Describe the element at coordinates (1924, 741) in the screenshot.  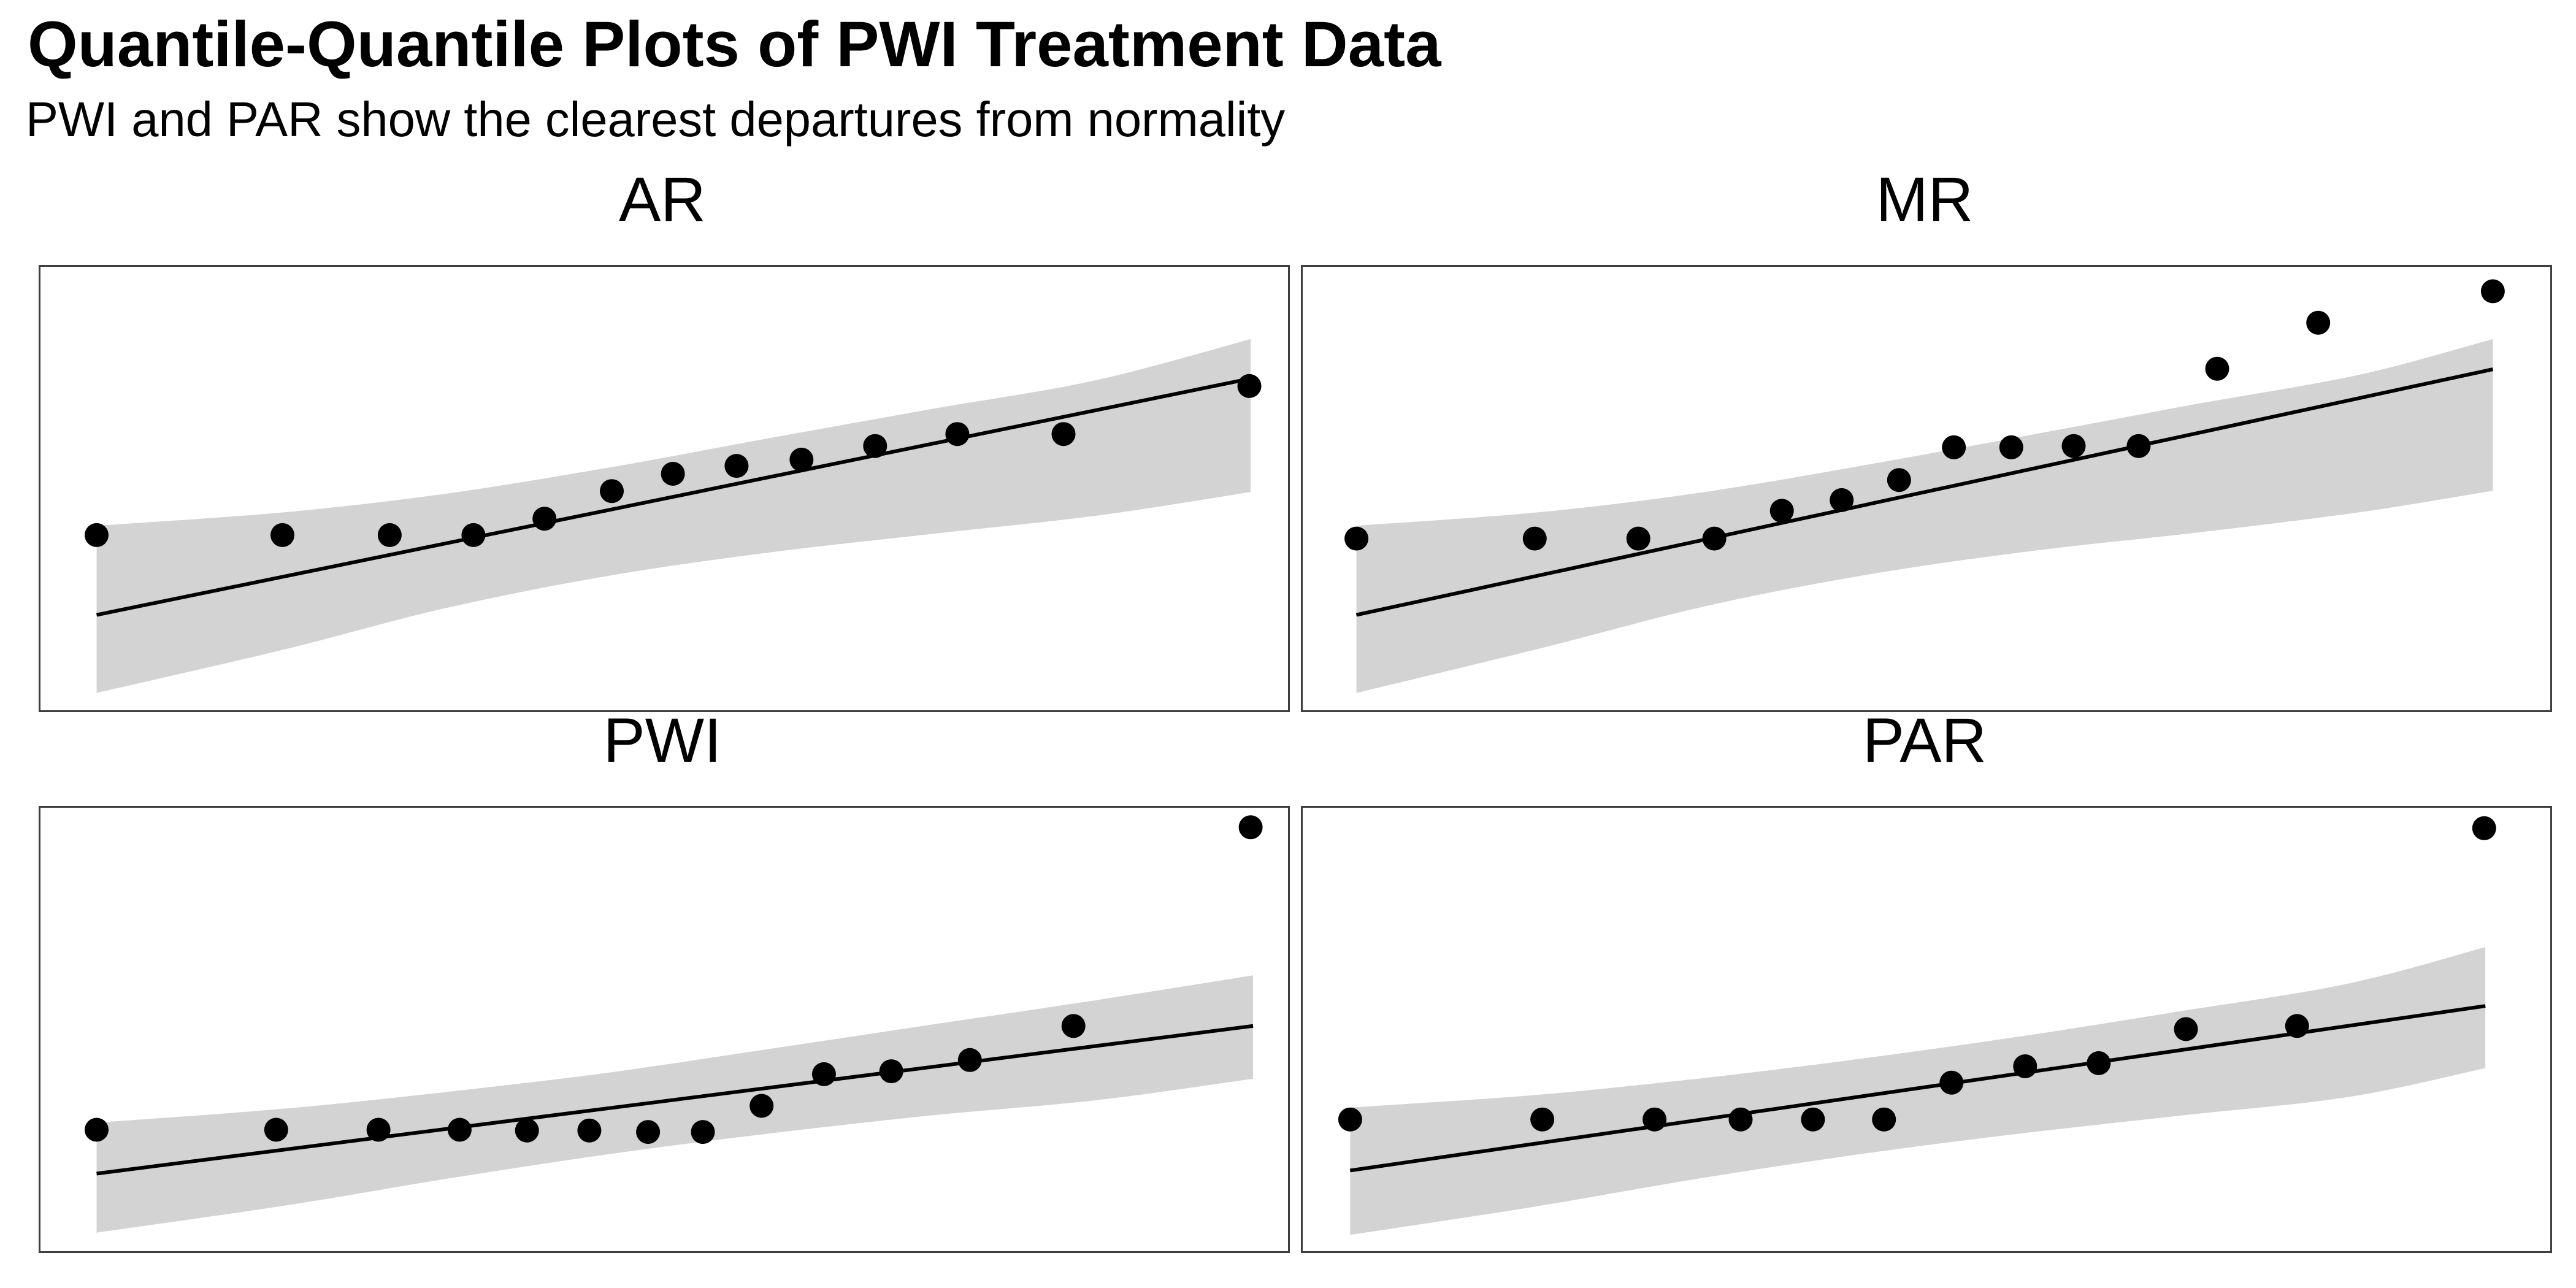
I see `facet-title-par: PAR` at that location.